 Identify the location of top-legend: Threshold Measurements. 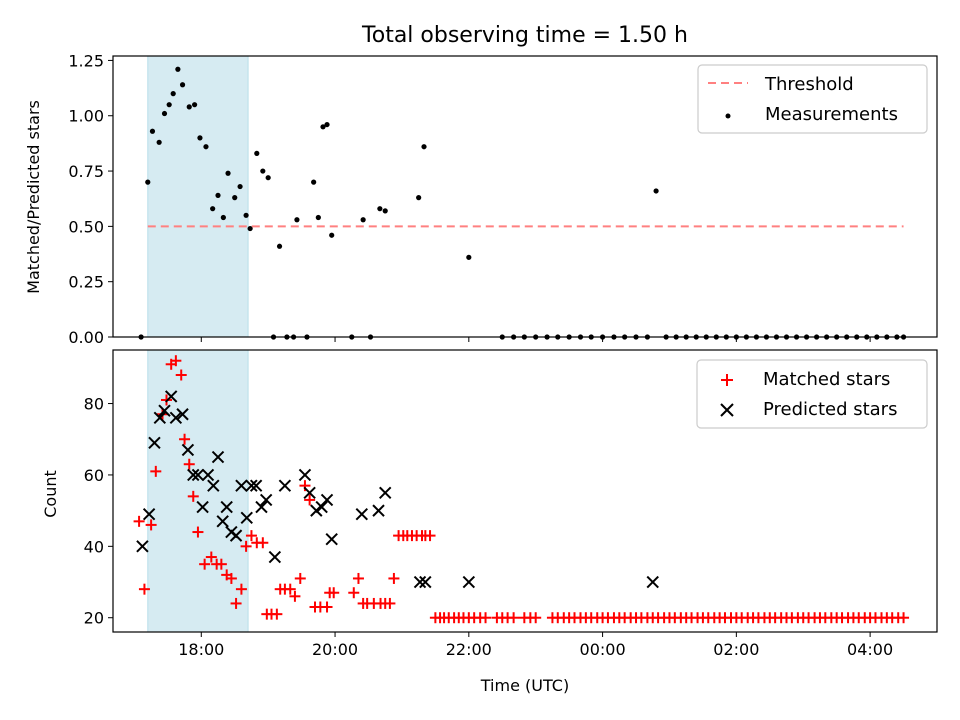
(812, 99).